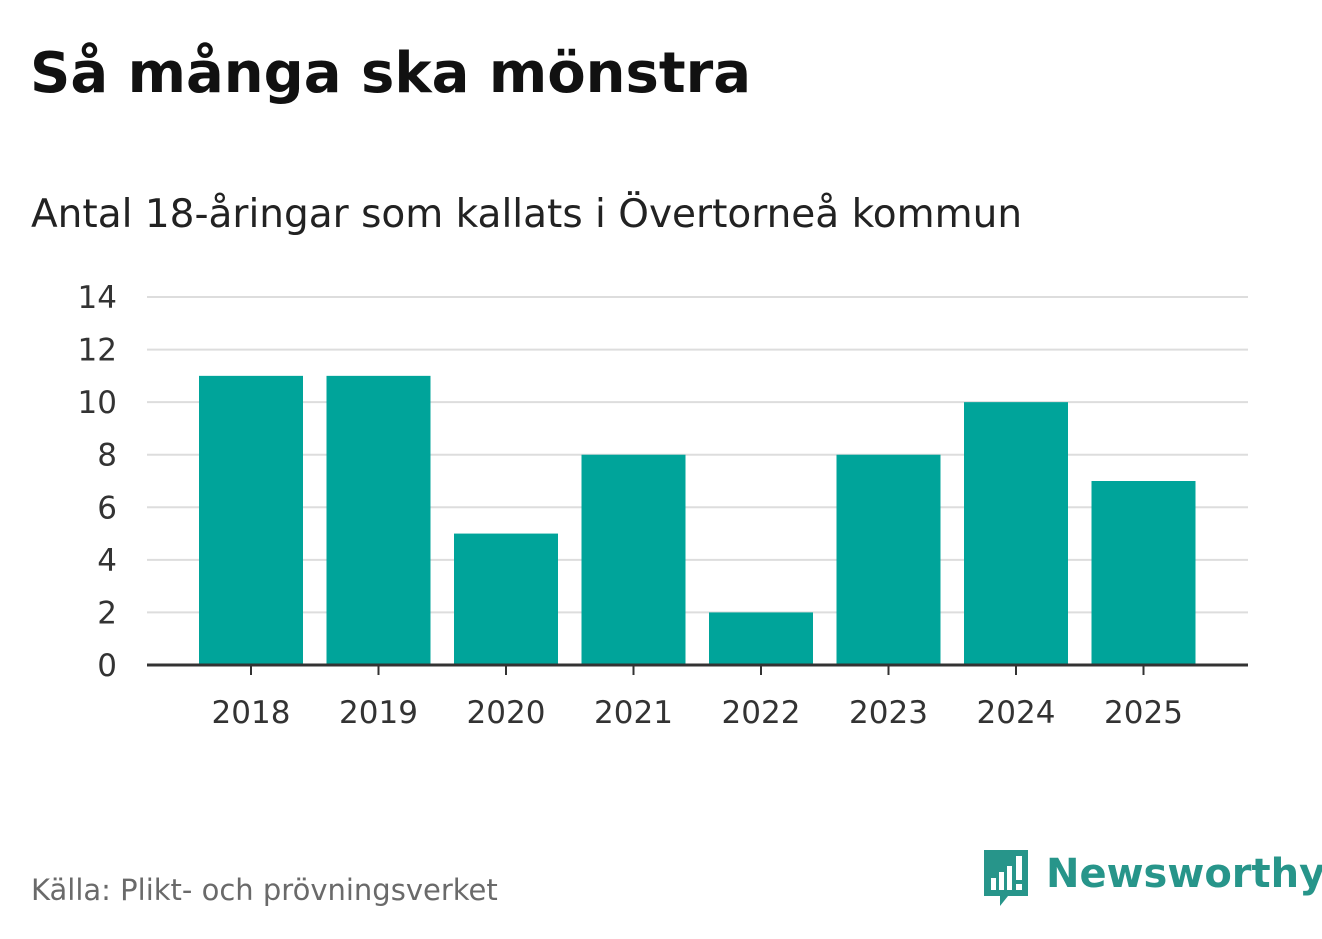  I want to click on x-tick-label: 2022, so click(761, 713).